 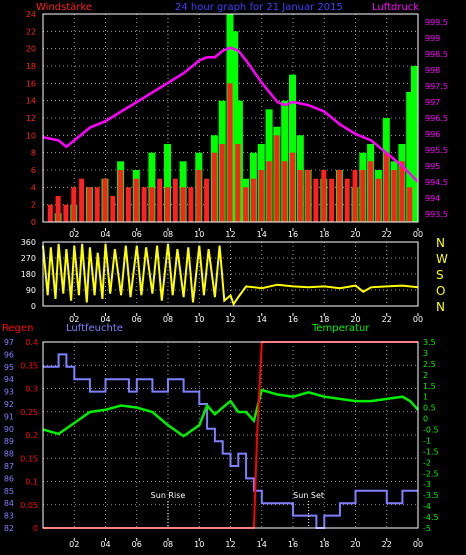 I want to click on p2-x-tick-label: 22, so click(x=387, y=319).